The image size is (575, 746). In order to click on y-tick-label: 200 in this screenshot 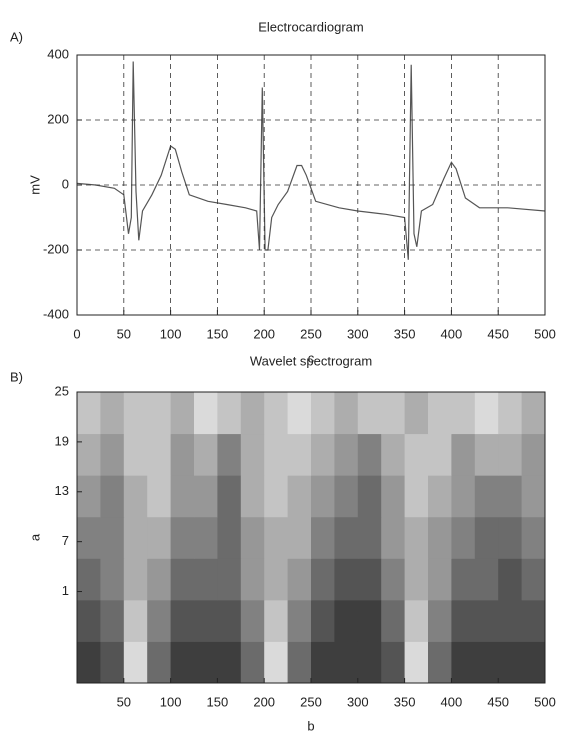, I will do `click(58, 118)`.